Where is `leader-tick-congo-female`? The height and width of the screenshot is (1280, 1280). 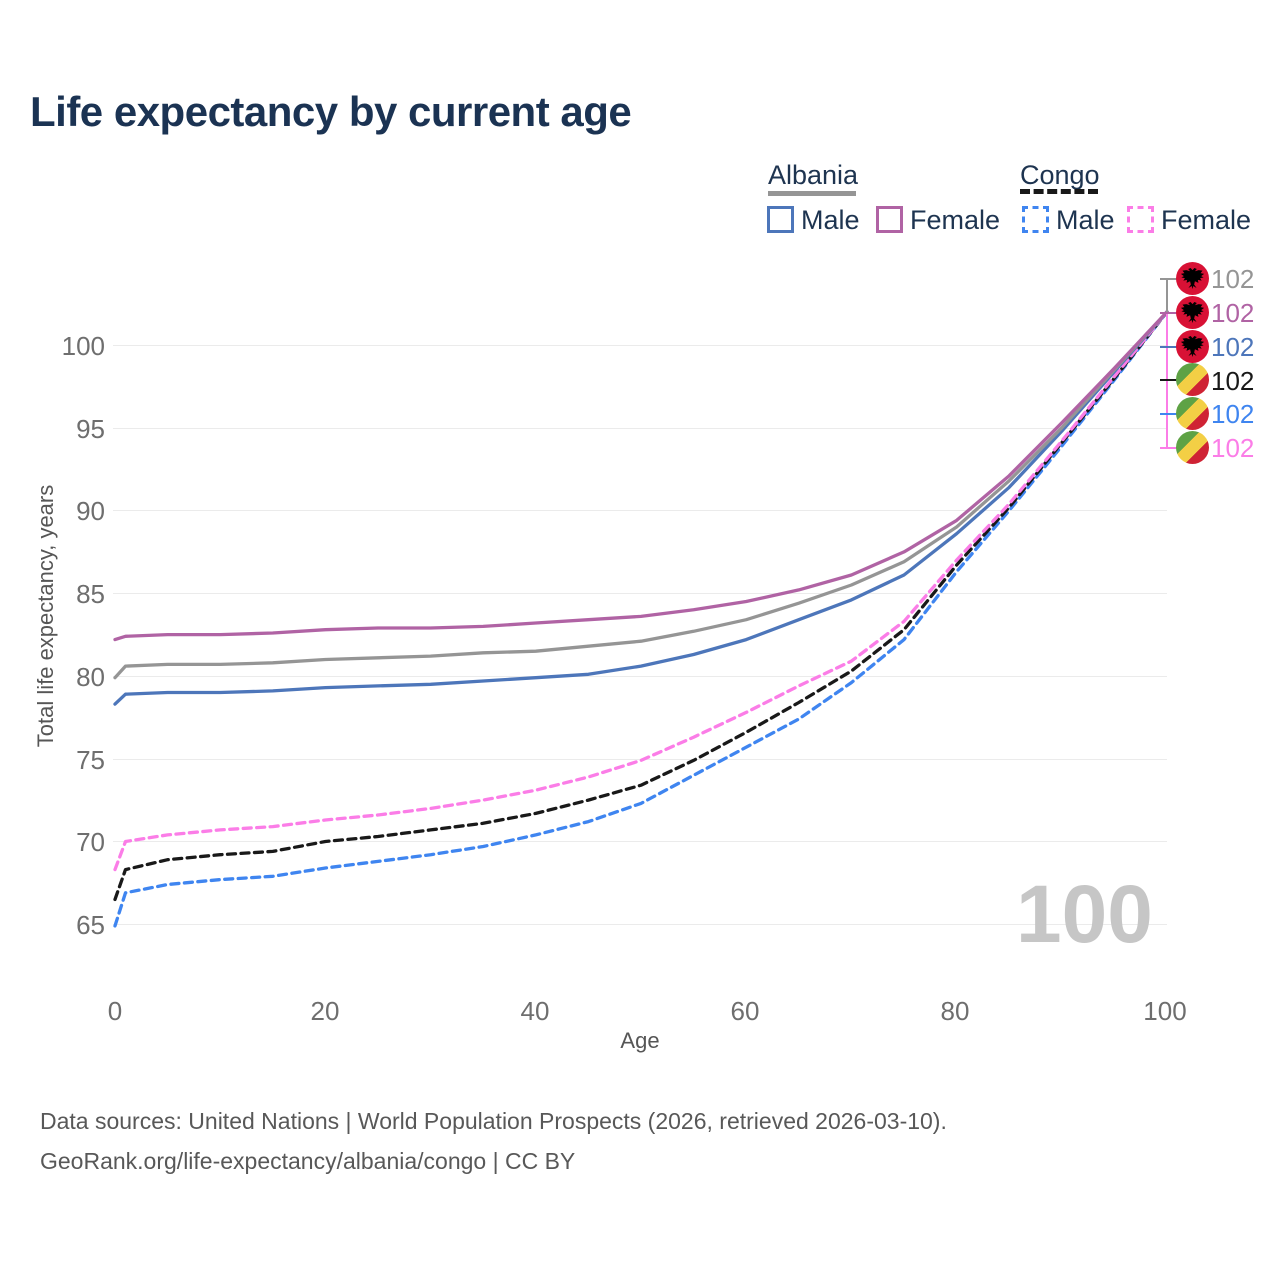
leader-tick-congo-female is located at coordinates (1168, 448).